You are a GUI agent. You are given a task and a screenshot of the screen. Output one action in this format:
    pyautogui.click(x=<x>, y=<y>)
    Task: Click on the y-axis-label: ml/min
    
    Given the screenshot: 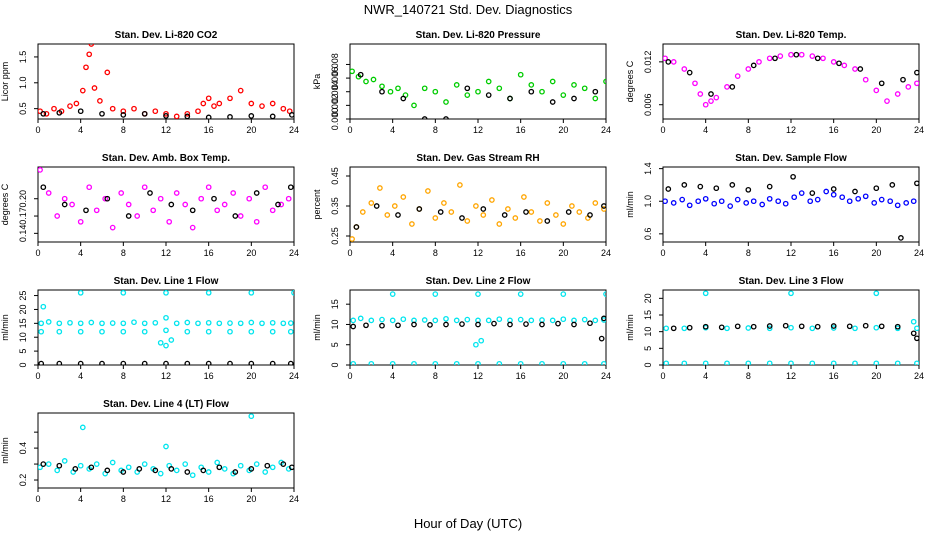 What is the action you would take?
    pyautogui.click(x=630, y=327)
    